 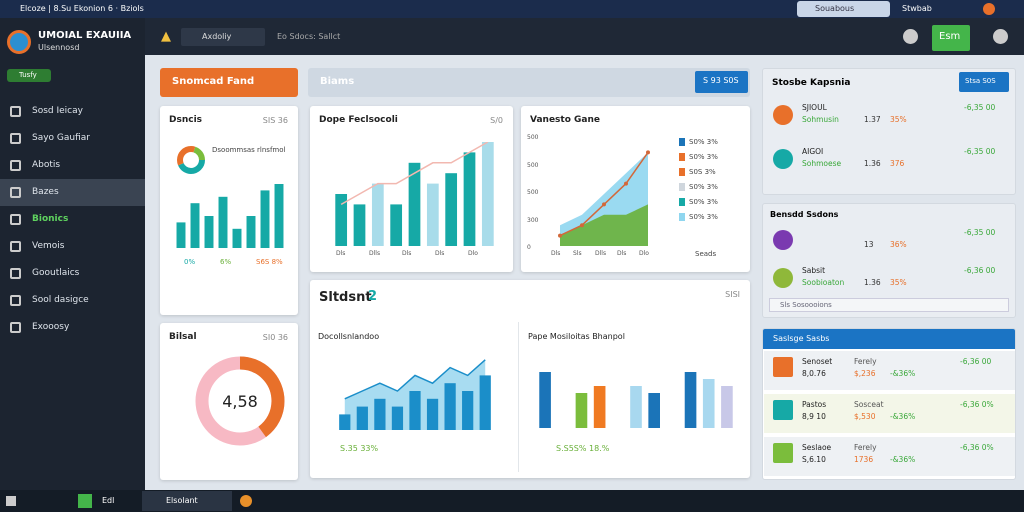 I want to click on section-action: S 93 S0S, so click(x=721, y=82).